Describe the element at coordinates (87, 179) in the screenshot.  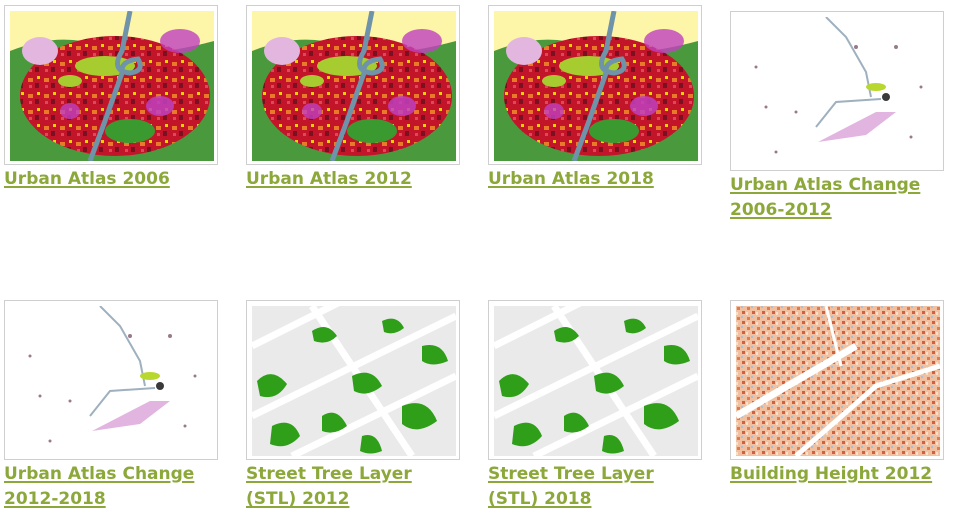
I see `urban-atlas-2006-link: Urban Atlas 2006` at that location.